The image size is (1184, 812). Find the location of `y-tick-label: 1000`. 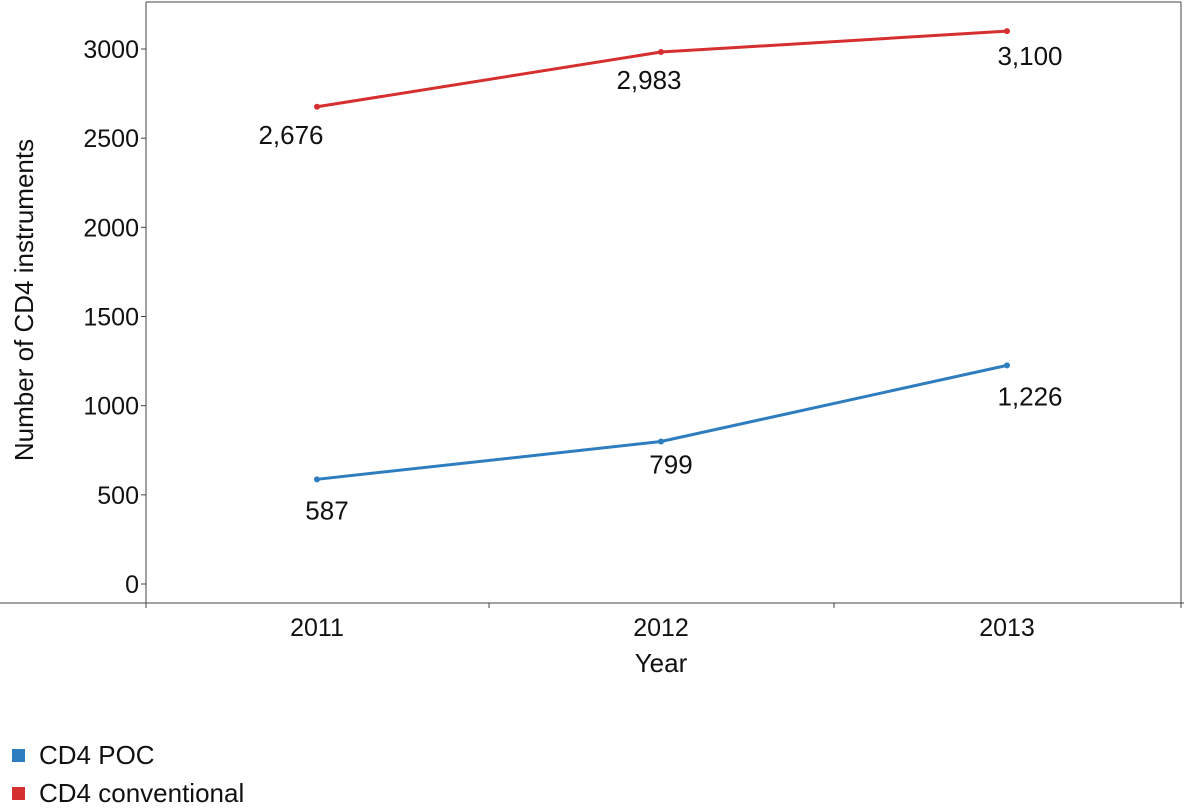

y-tick-label: 1000 is located at coordinates (111, 407).